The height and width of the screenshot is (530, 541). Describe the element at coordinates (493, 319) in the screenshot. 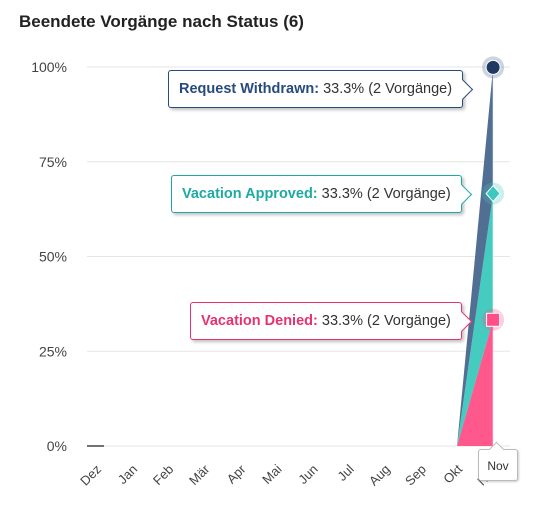

I see `marker-vacation-denied` at that location.